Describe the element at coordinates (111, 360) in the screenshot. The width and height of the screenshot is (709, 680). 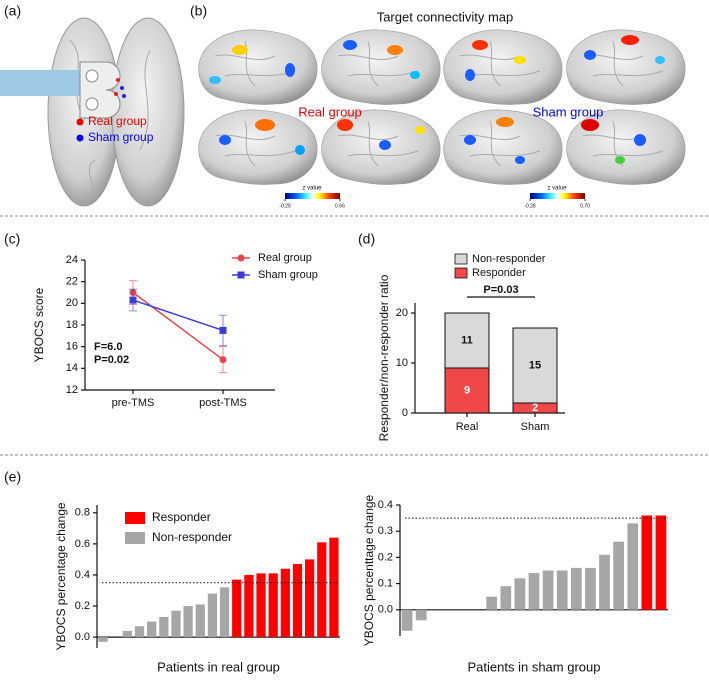
I see `annotation: P=0.02` at that location.